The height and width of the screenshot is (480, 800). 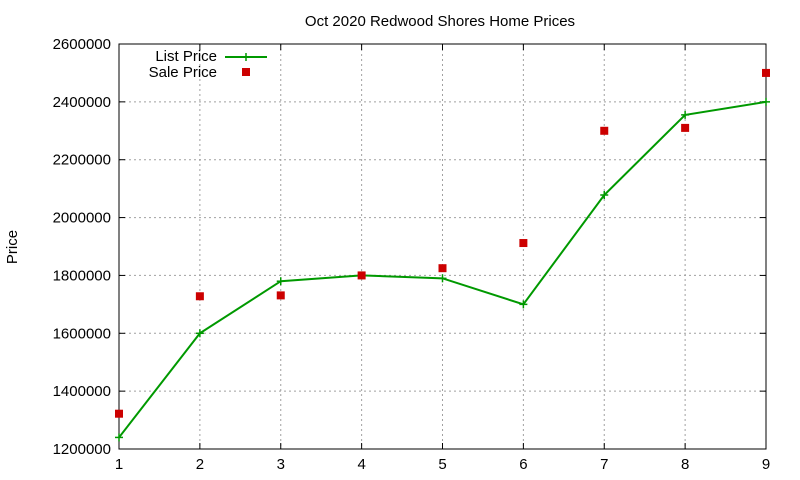 What do you see at coordinates (183, 72) in the screenshot?
I see `legend-label-sale-price: Sale Price` at bounding box center [183, 72].